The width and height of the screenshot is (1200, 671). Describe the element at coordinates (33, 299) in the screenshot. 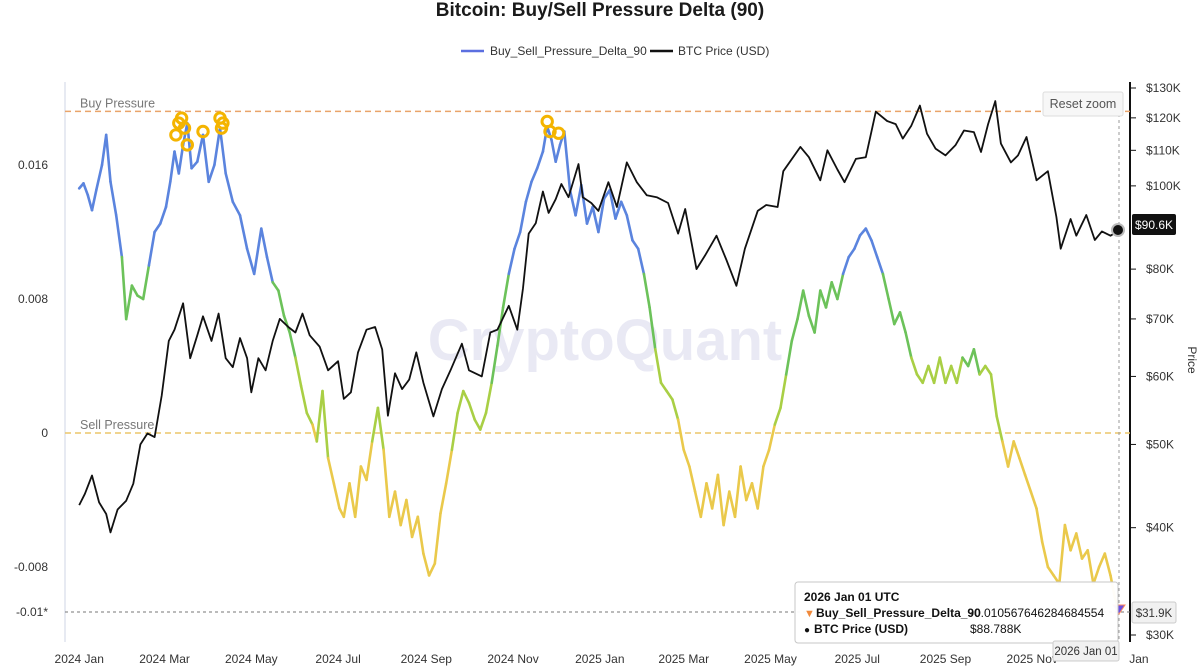

I see `left-tick-1: 0.008` at that location.